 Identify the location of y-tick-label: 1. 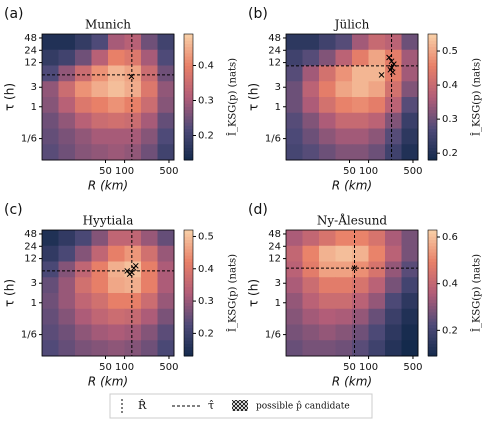
(34, 107).